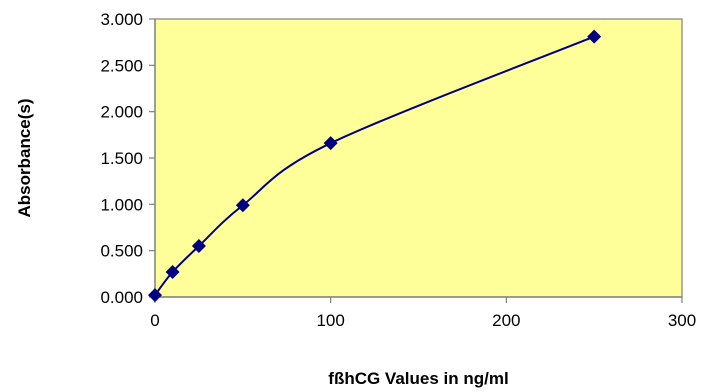  Describe the element at coordinates (121, 251) in the screenshot. I see `y-tick-label: 0.500` at that location.